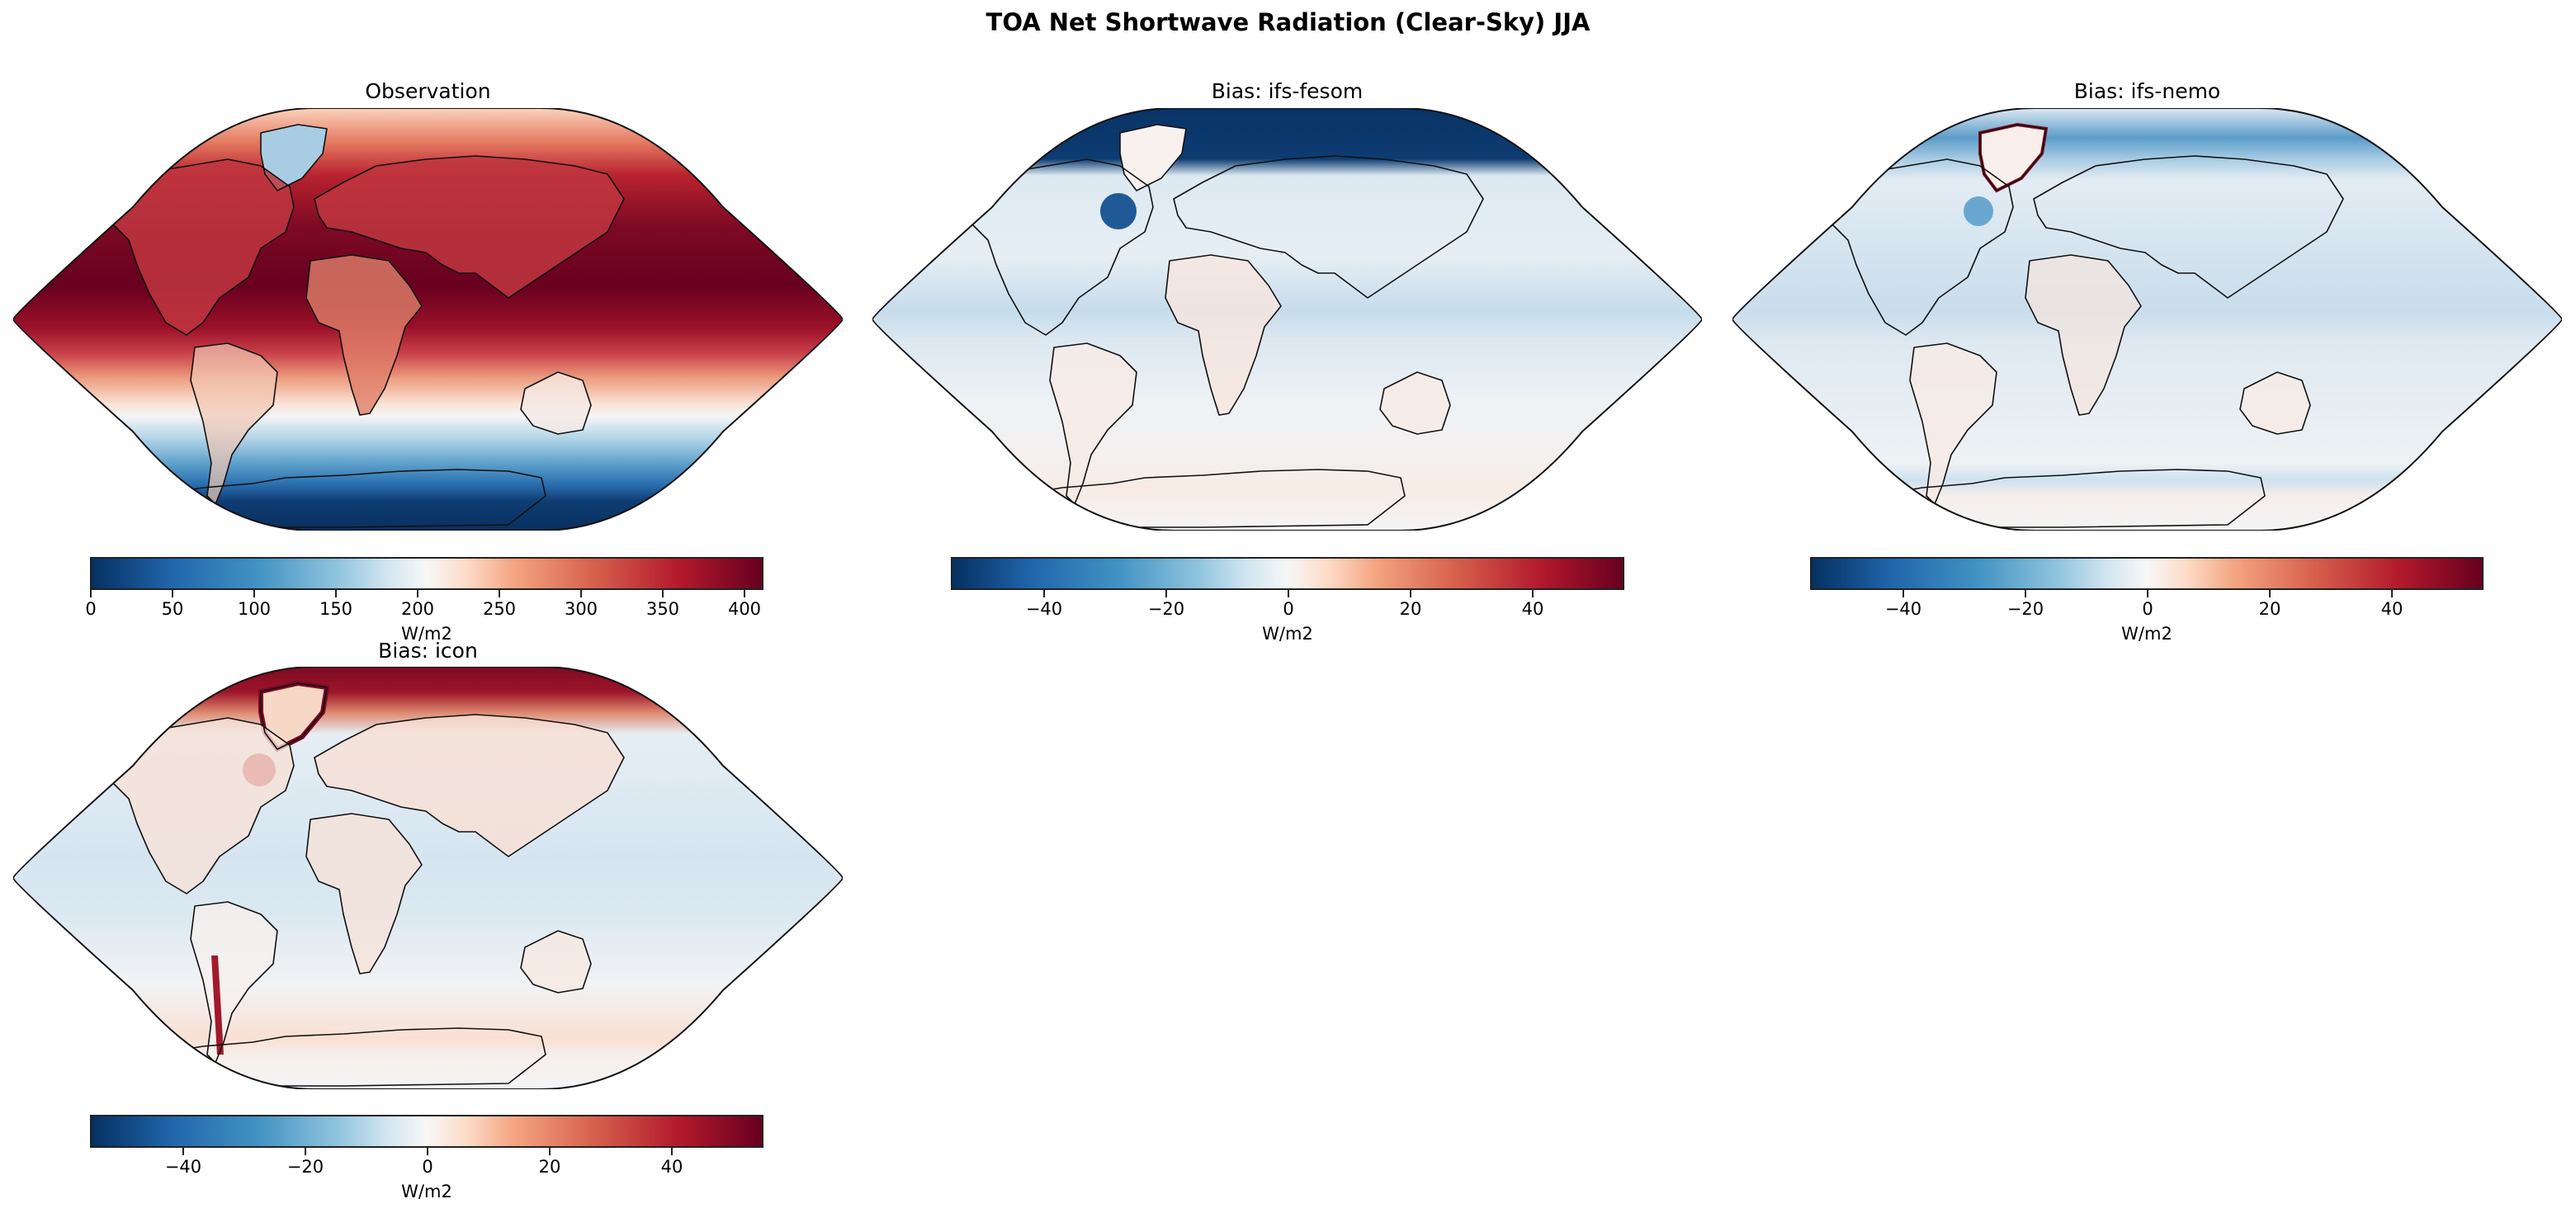 The height and width of the screenshot is (1213, 2576). I want to click on panel-title-observation: Observation, so click(428, 91).